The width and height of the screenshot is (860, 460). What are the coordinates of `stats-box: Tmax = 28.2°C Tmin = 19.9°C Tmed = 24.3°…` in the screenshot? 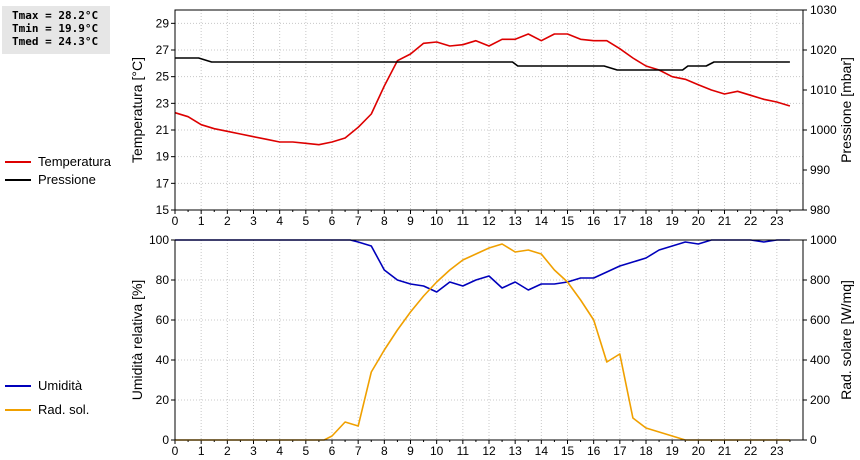 It's located at (56, 30).